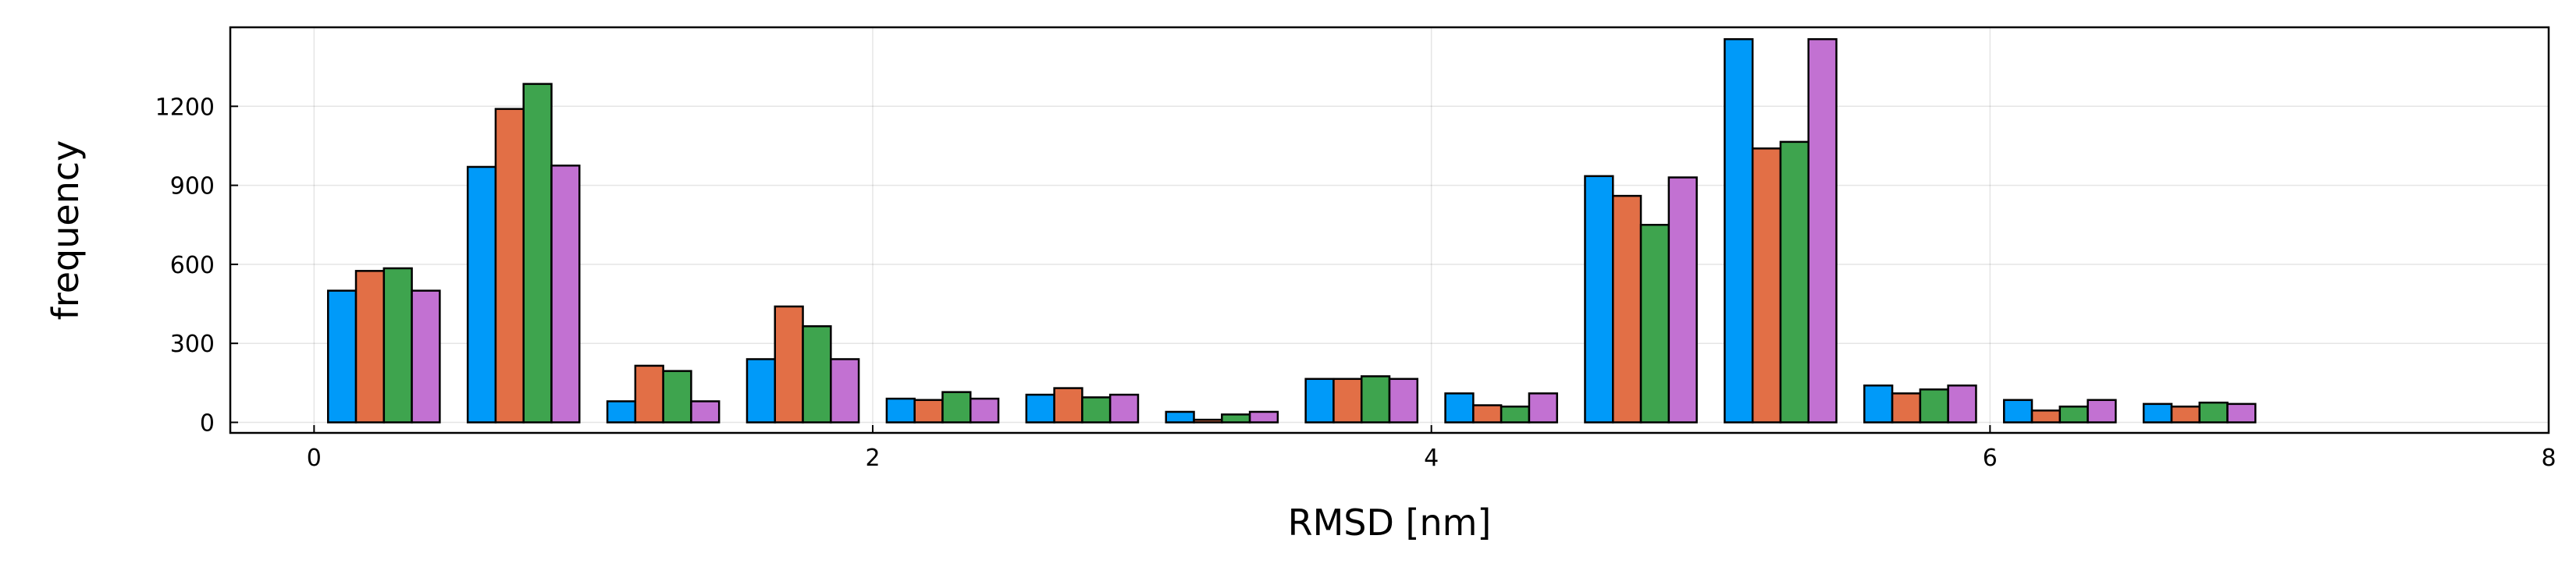 This screenshot has height=585, width=2576. What do you see at coordinates (65, 231) in the screenshot?
I see `y-axis-title: frequency` at bounding box center [65, 231].